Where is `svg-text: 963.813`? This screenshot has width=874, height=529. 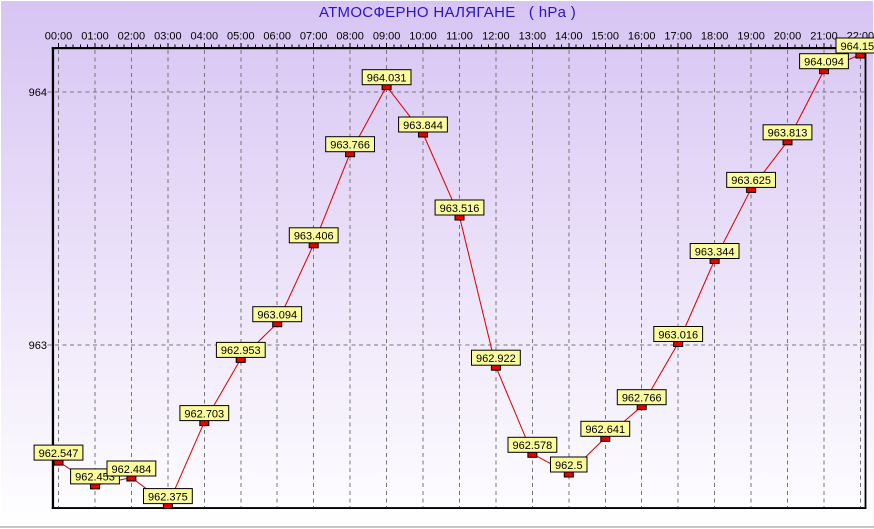 svg-text: 963.813 is located at coordinates (788, 134).